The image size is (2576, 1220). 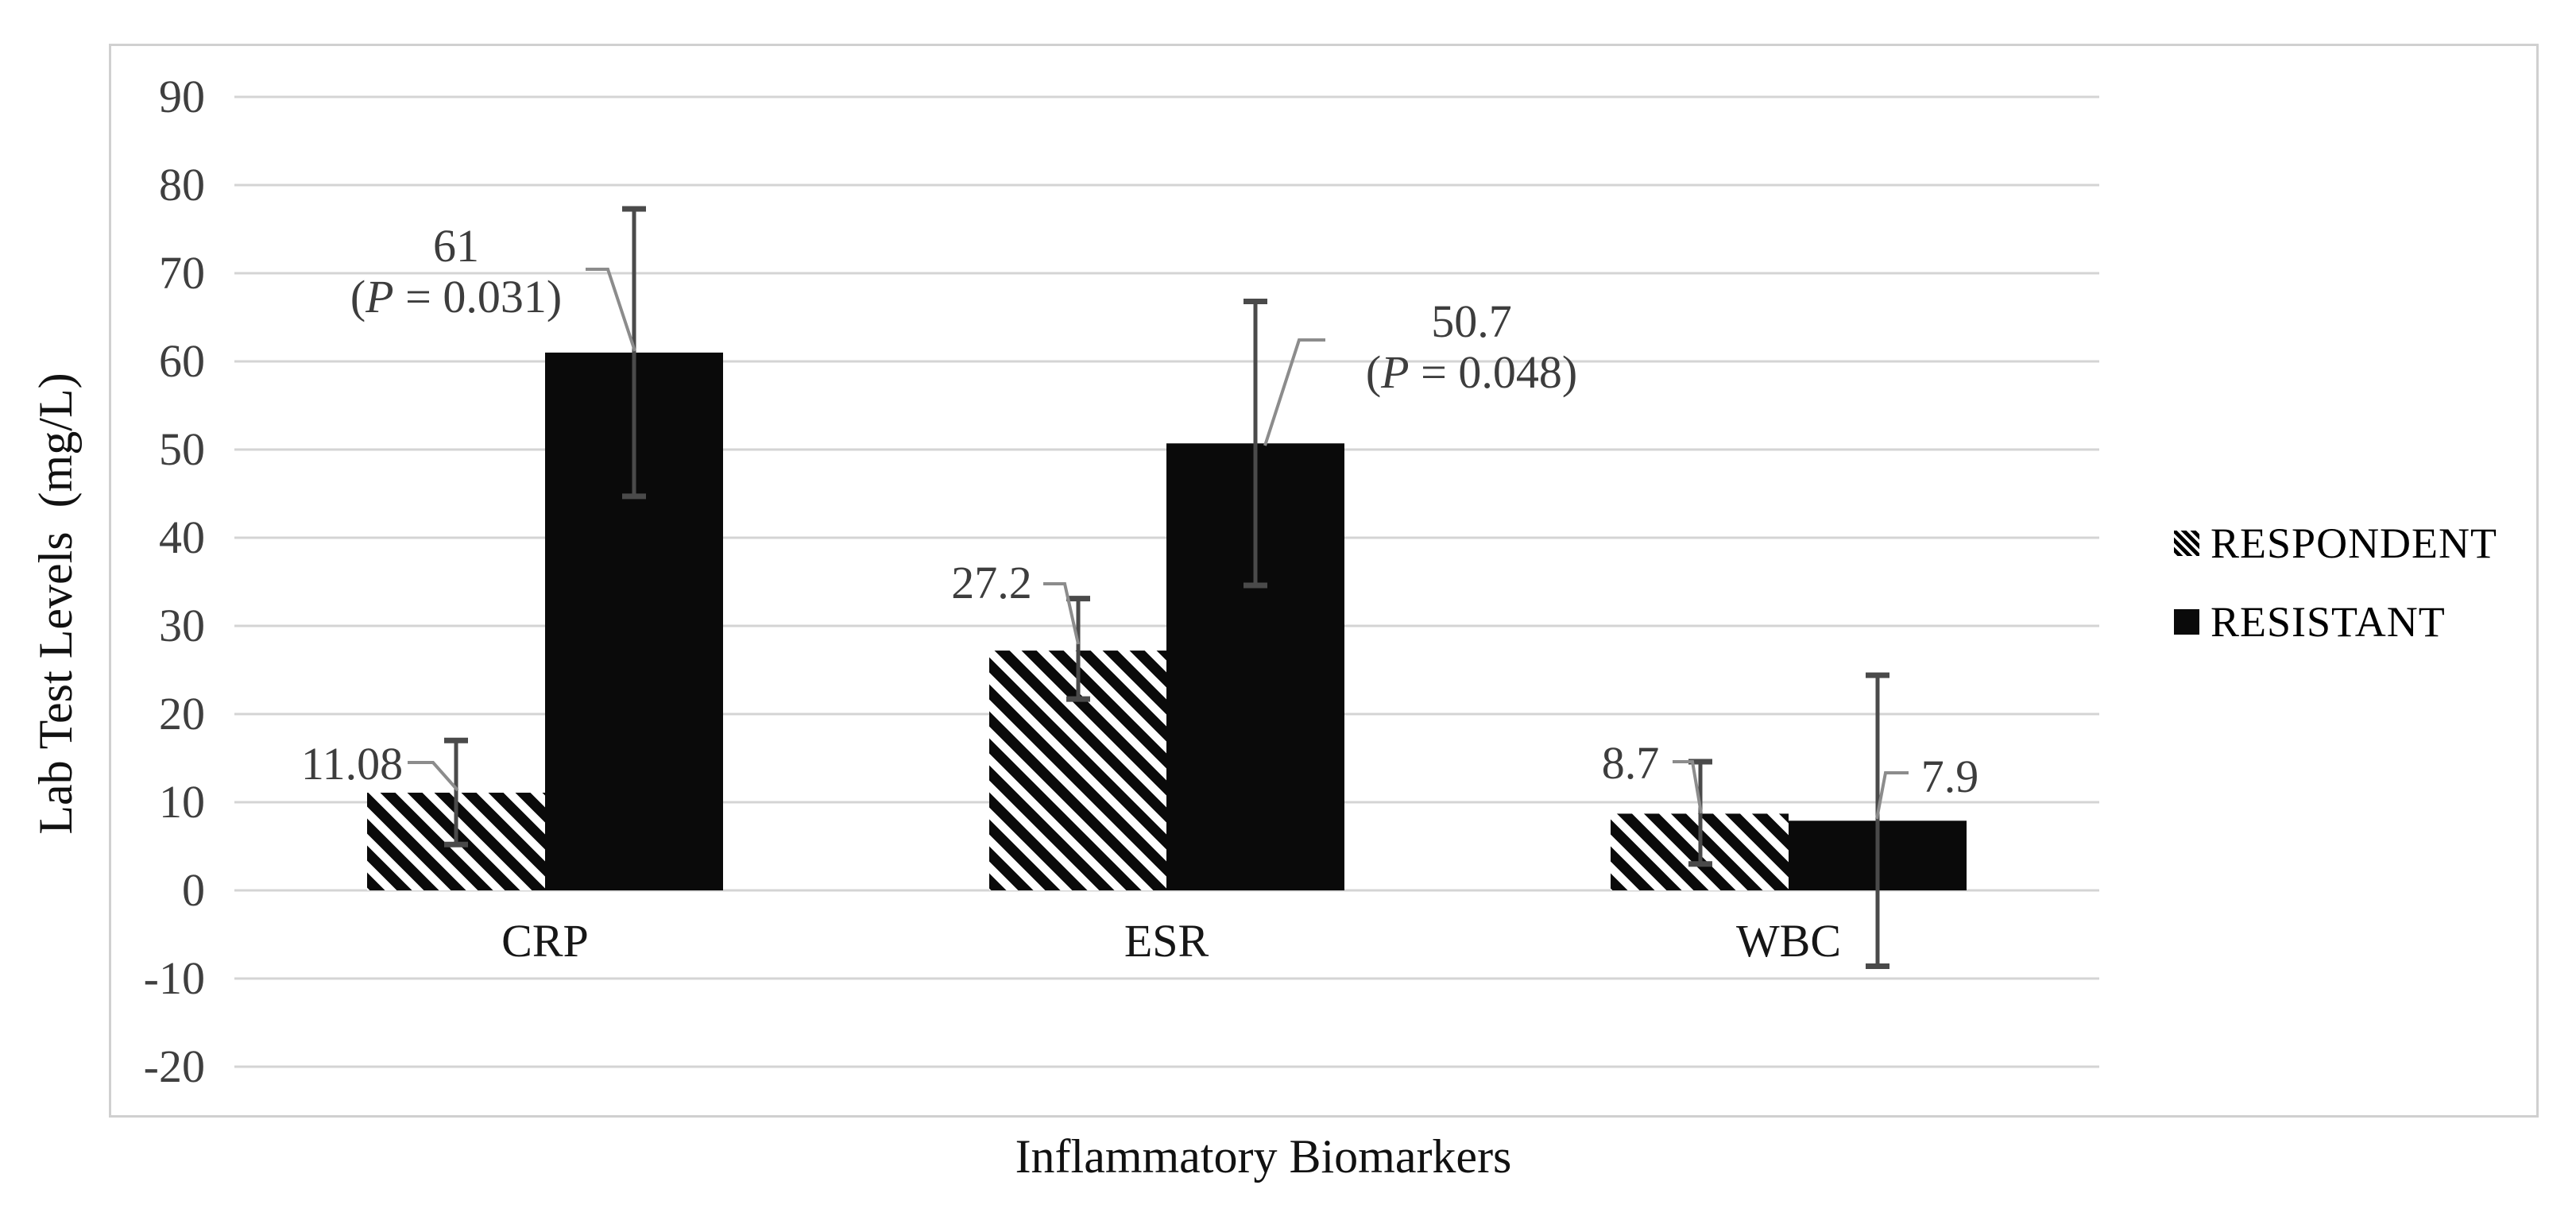 I want to click on category-label-esr: ESR, so click(x=1166, y=941).